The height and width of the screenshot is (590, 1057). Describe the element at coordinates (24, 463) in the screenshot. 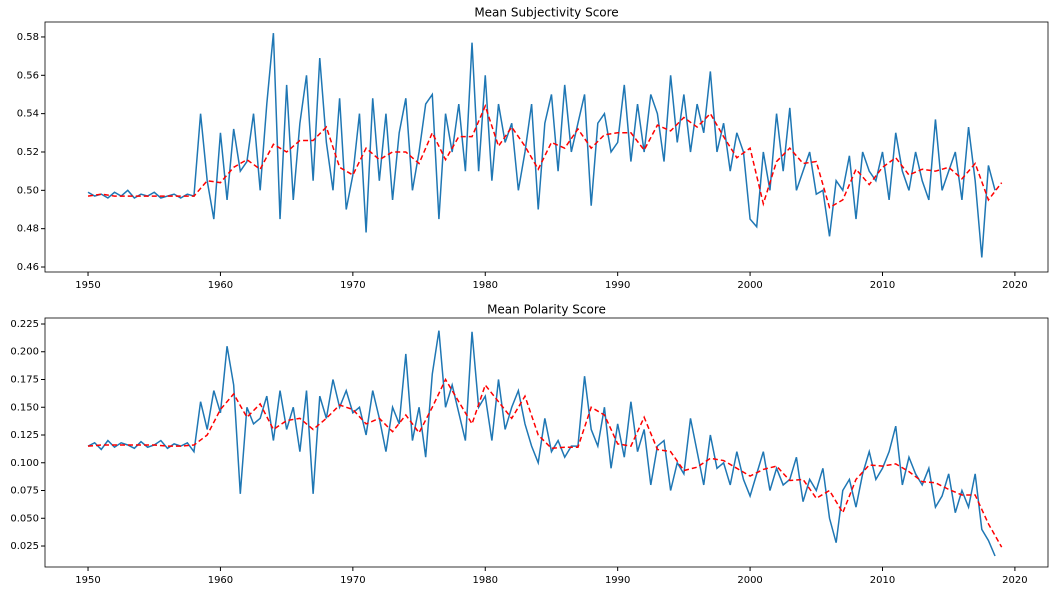

I see `y-tick-label: 0.100` at that location.